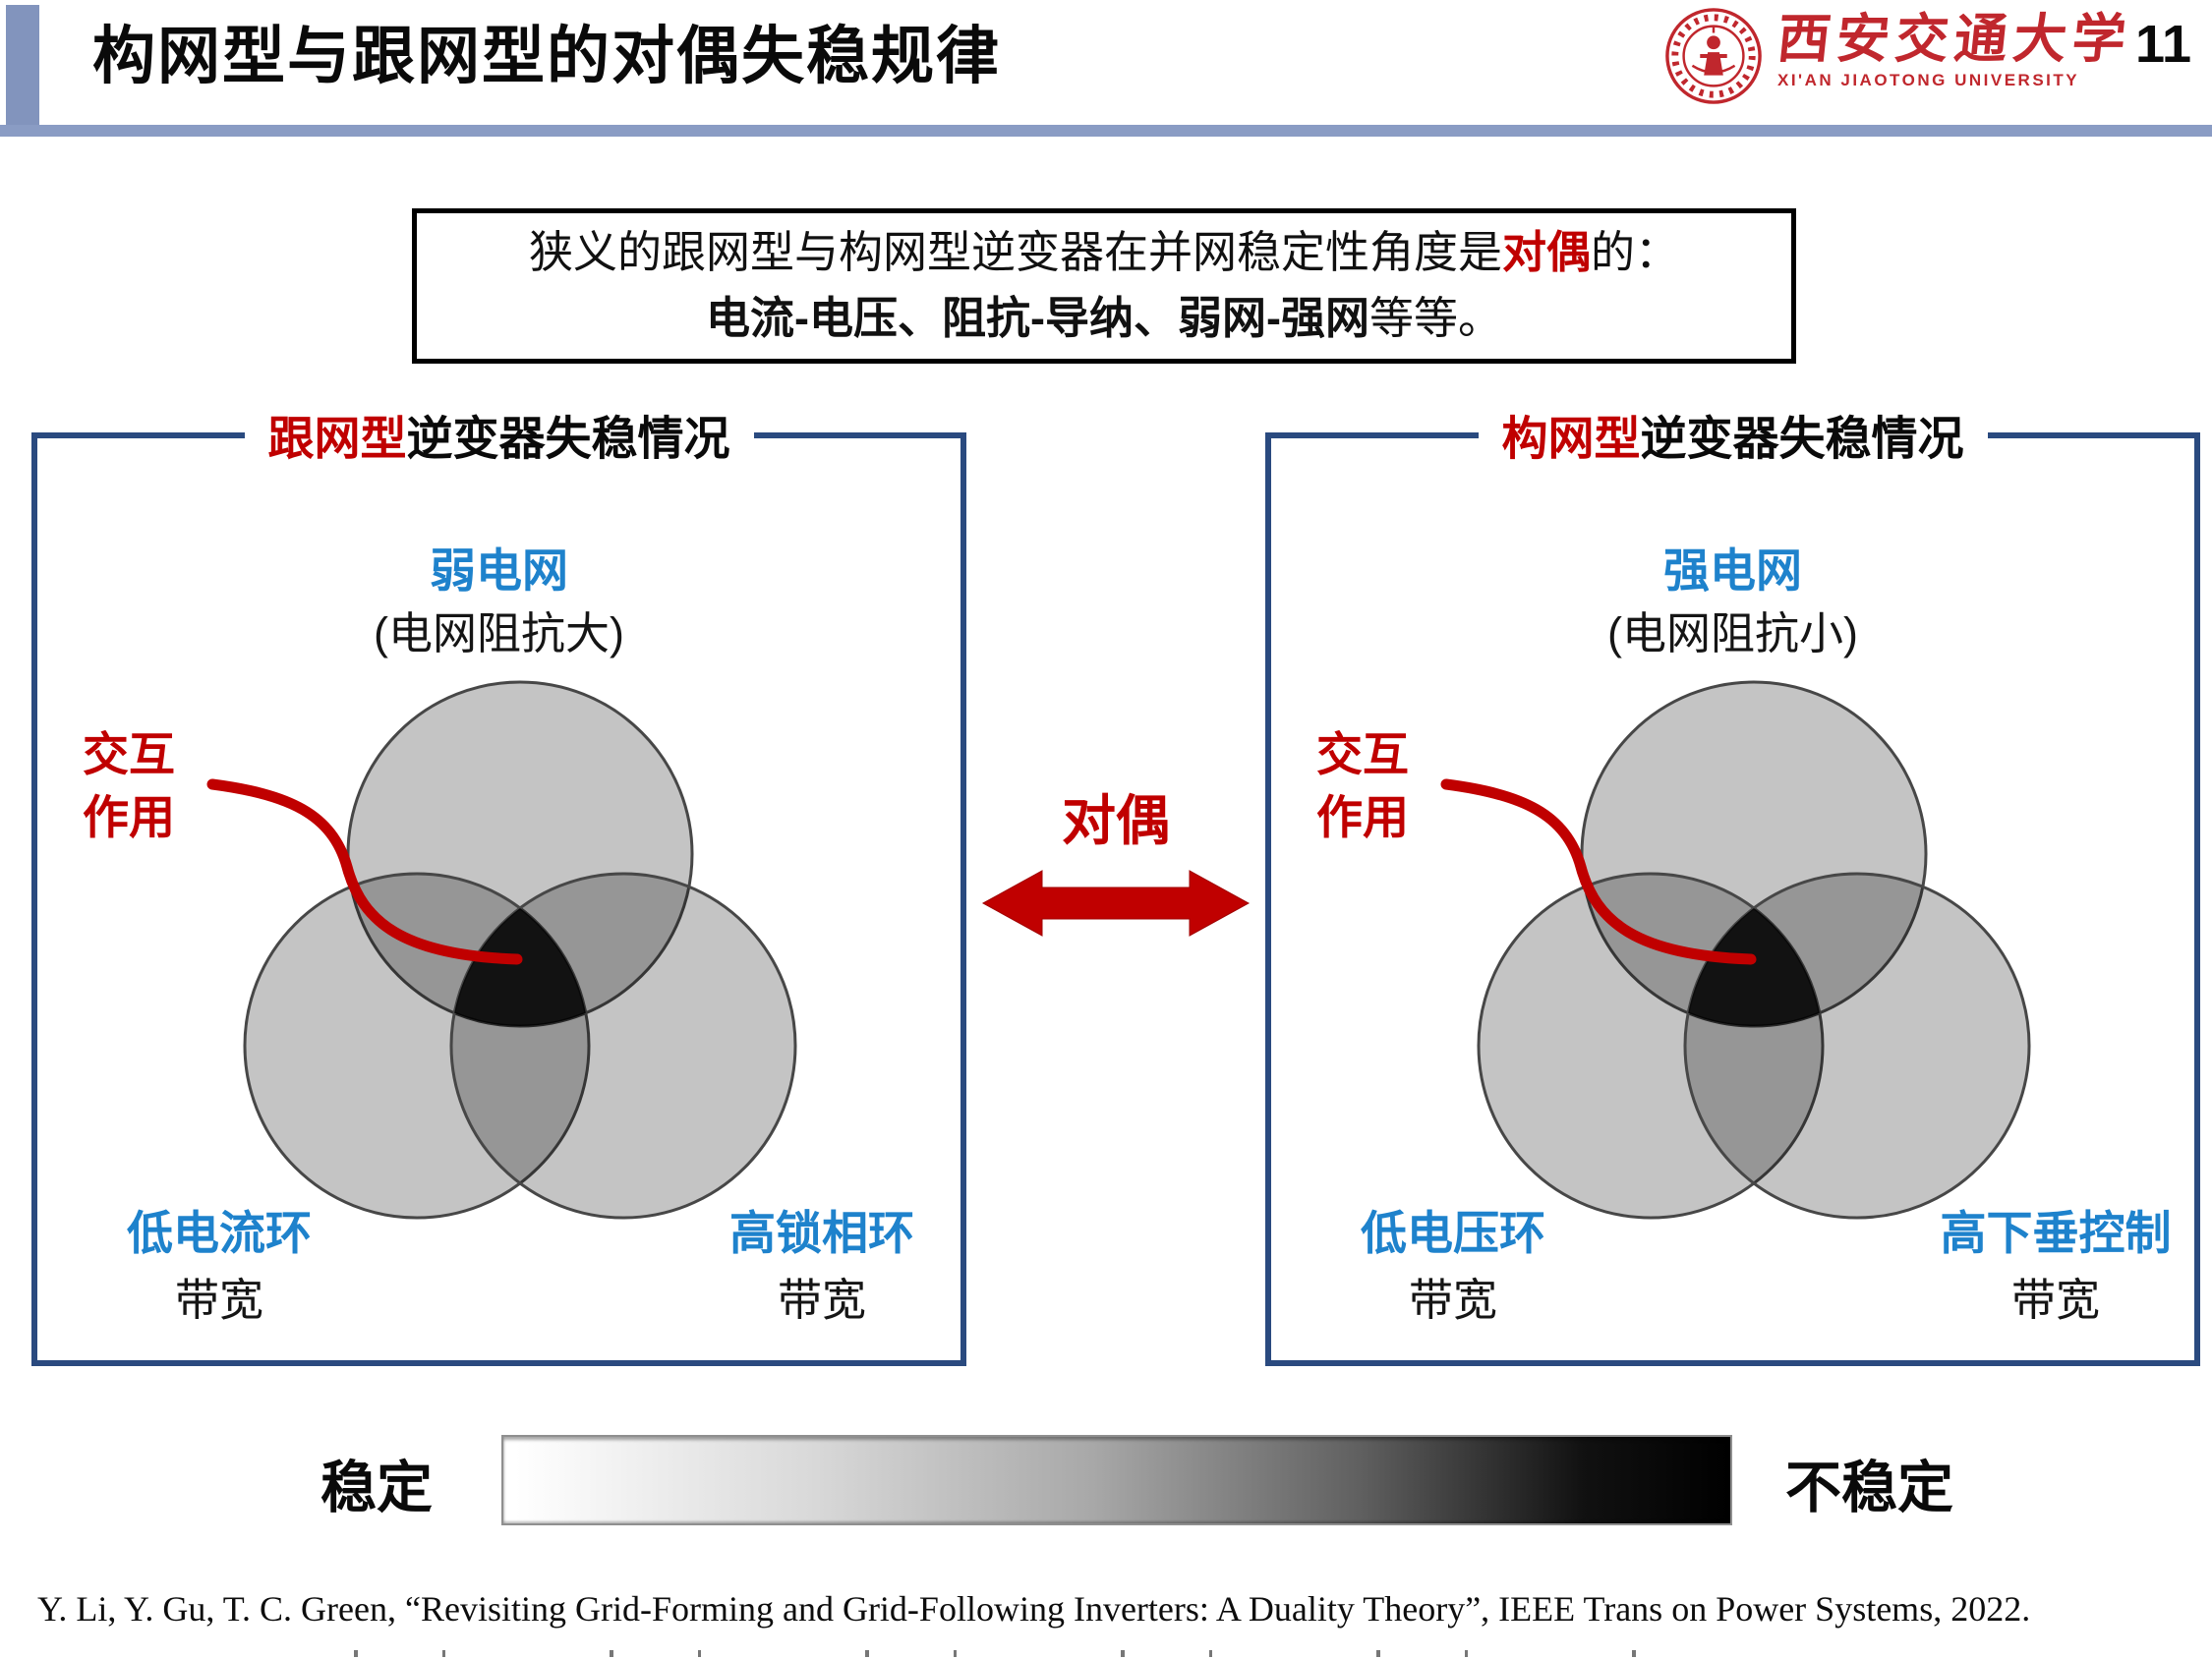 The image size is (2212, 1659). I want to click on pll-label: 高锁相环, so click(822, 1233).